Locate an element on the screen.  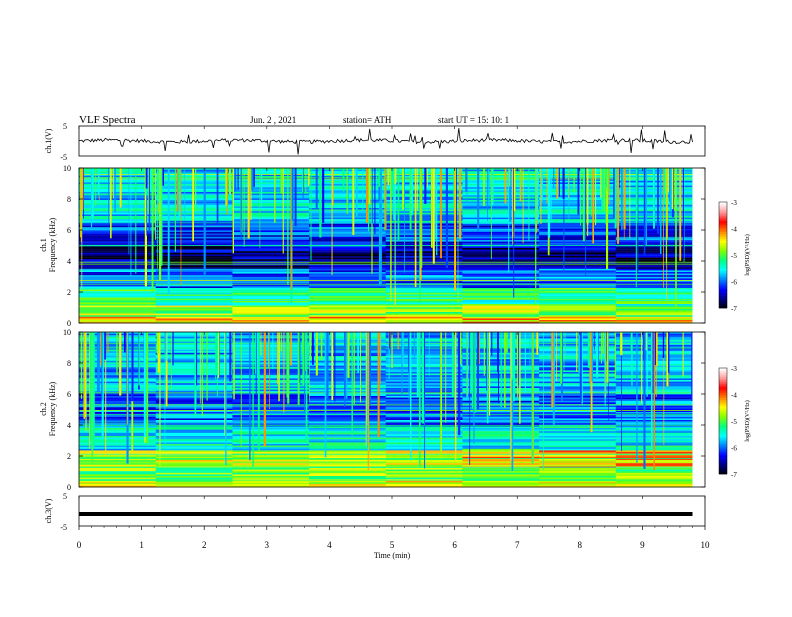
time-tick-label: 8 is located at coordinates (580, 545).